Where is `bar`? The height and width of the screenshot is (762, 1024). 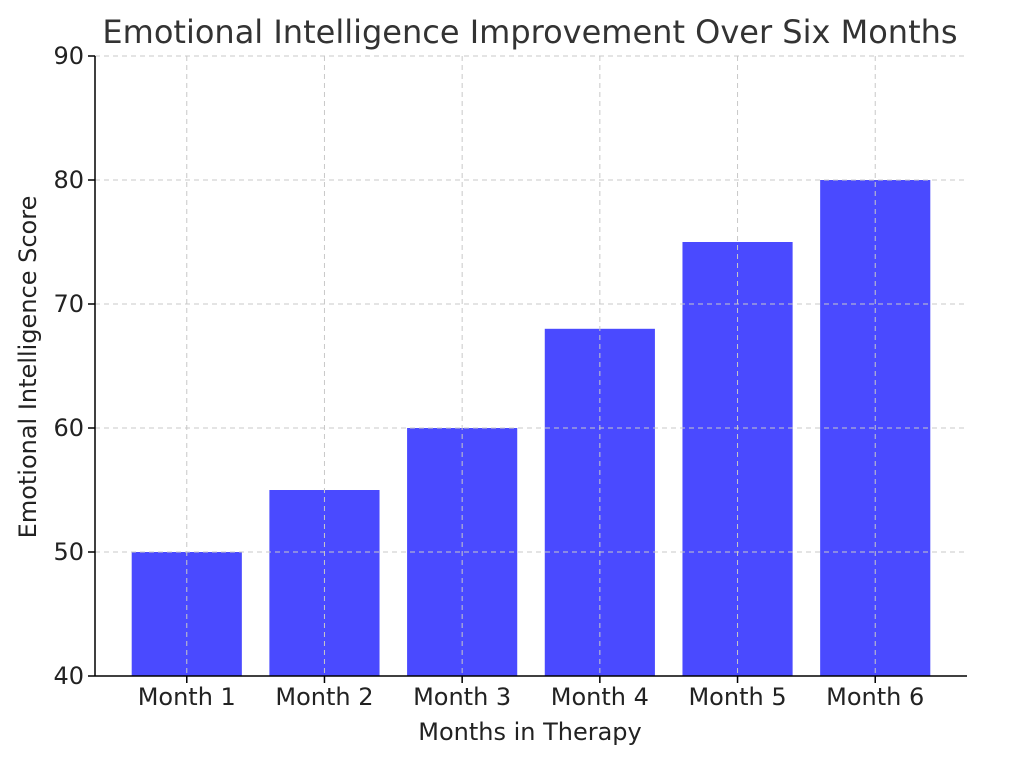
bar is located at coordinates (737, 459).